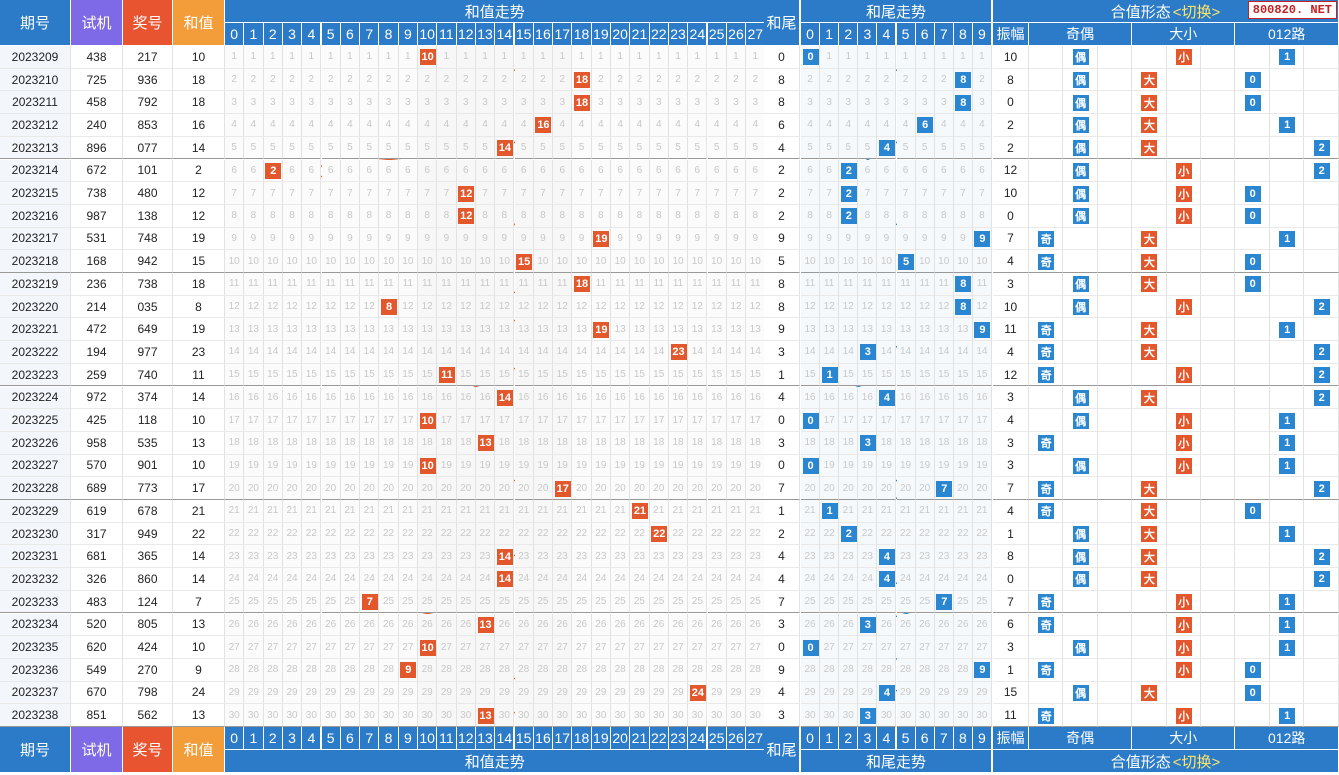  Describe the element at coordinates (312, 579) in the screenshot. I see `sum-trend-cell: 24` at that location.